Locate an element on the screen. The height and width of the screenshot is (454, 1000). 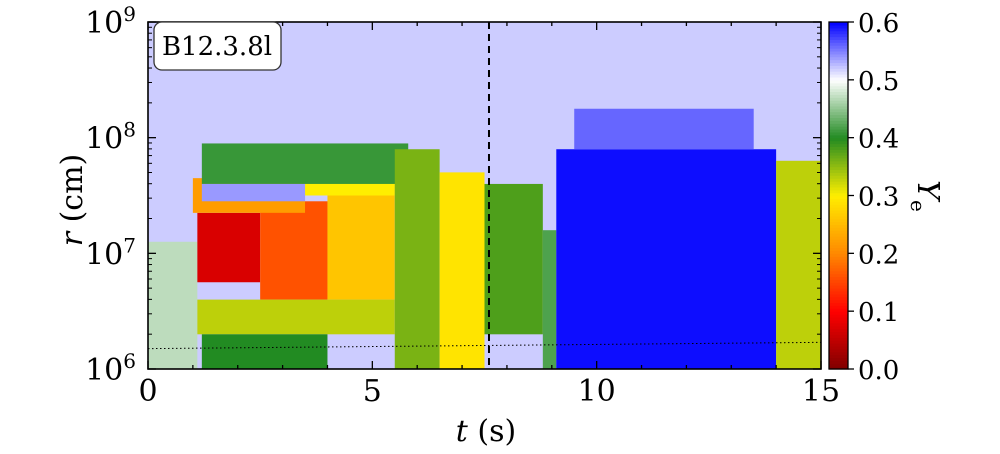
y-tick-label: 10⁸ is located at coordinates (110, 137).